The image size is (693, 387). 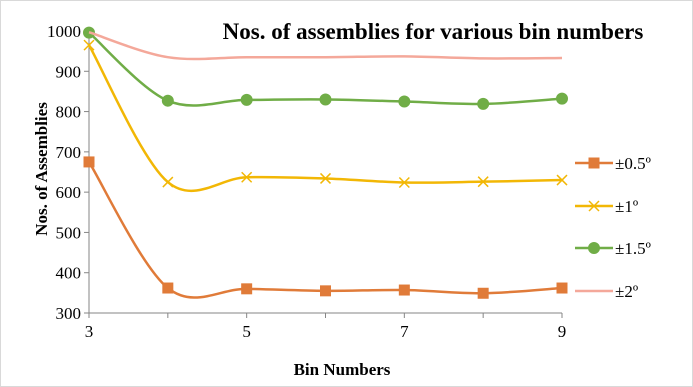 I want to click on series-line, so click(x=325, y=46).